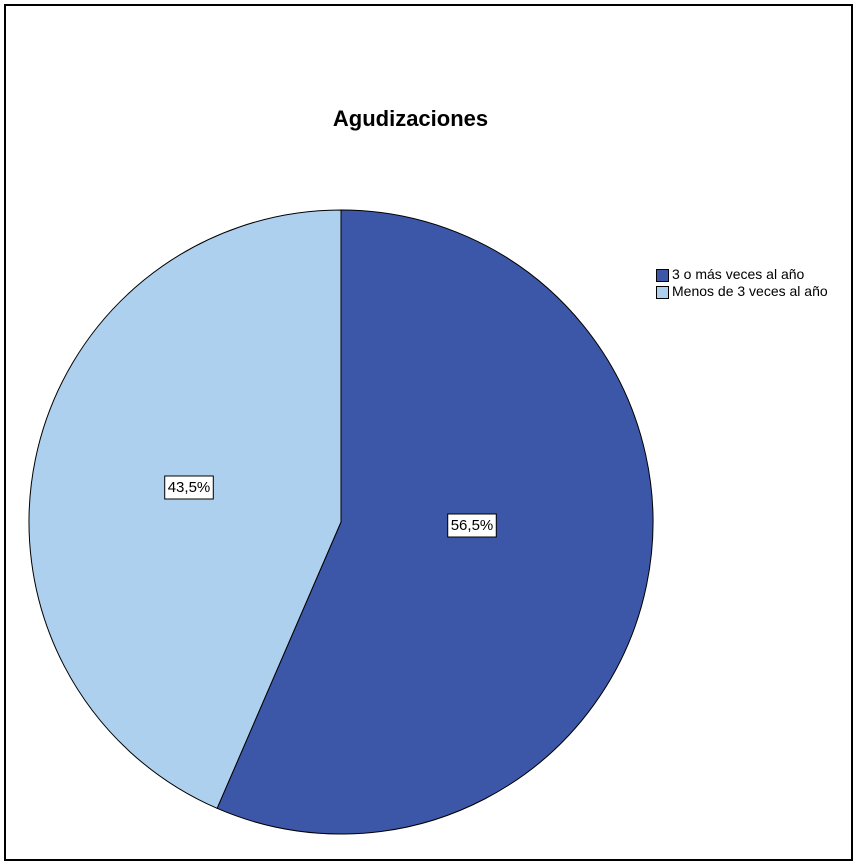  Describe the element at coordinates (738, 274) in the screenshot. I see `legend-label-0: 3 o más veces al año` at that location.